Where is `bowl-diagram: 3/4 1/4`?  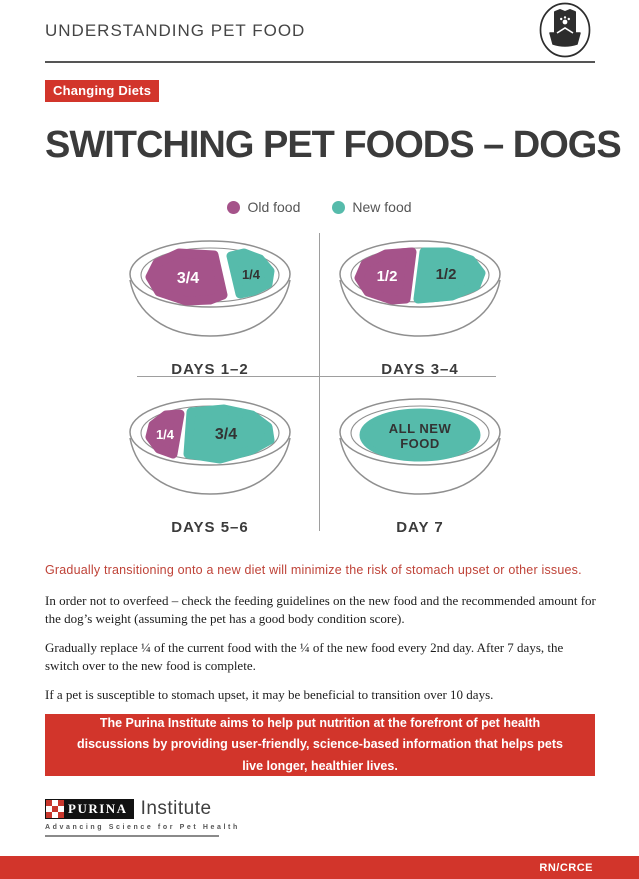 bowl-diagram: 3/4 1/4 is located at coordinates (210, 288).